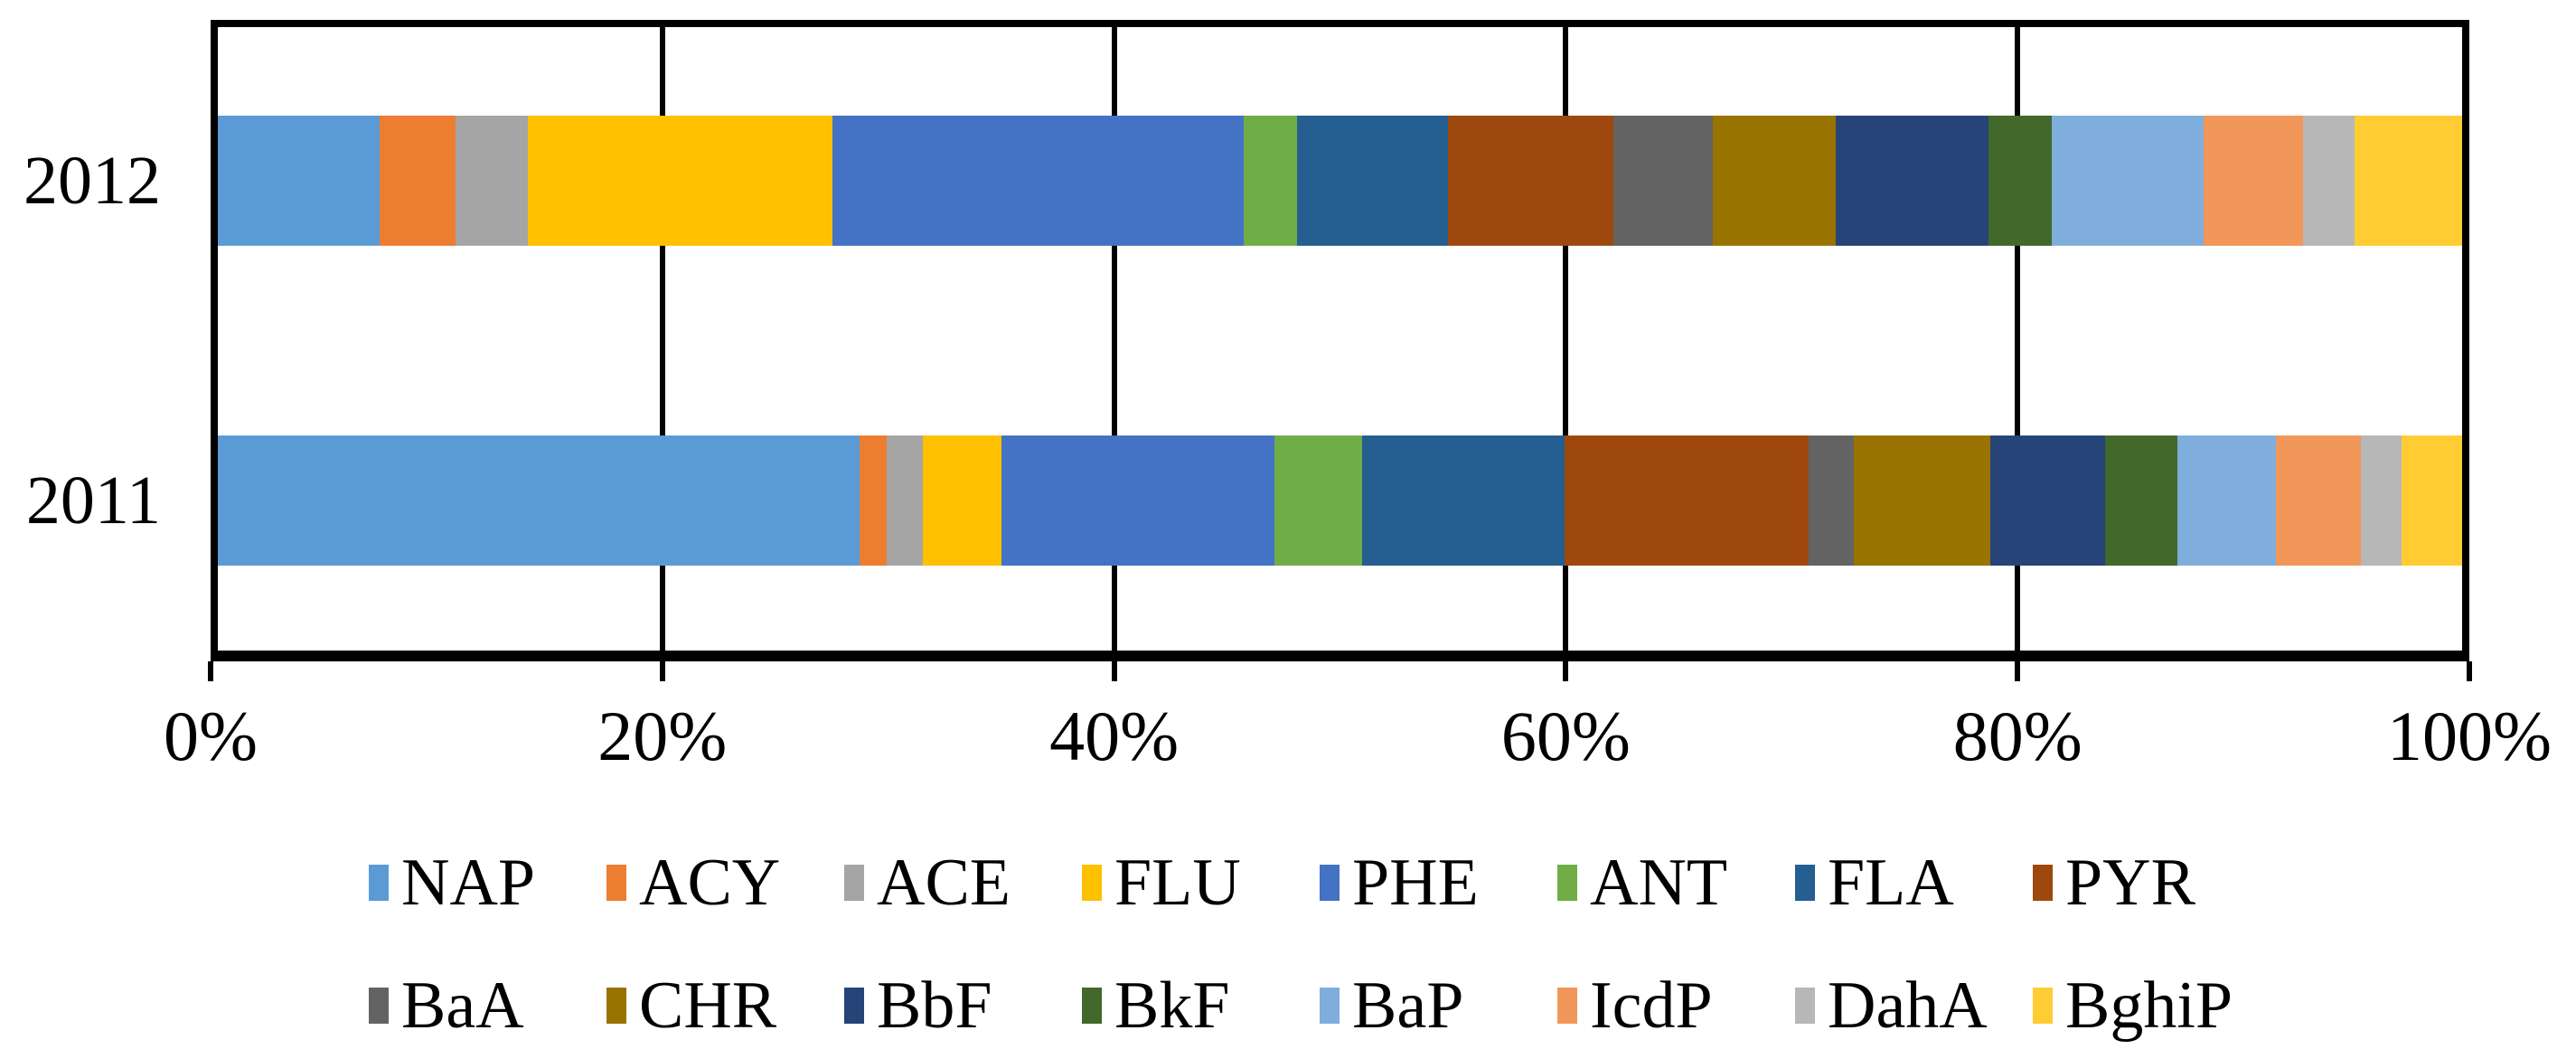 The image size is (2576, 1049). Describe the element at coordinates (935, 1006) in the screenshot. I see `legend-label-BbF: BbF` at that location.